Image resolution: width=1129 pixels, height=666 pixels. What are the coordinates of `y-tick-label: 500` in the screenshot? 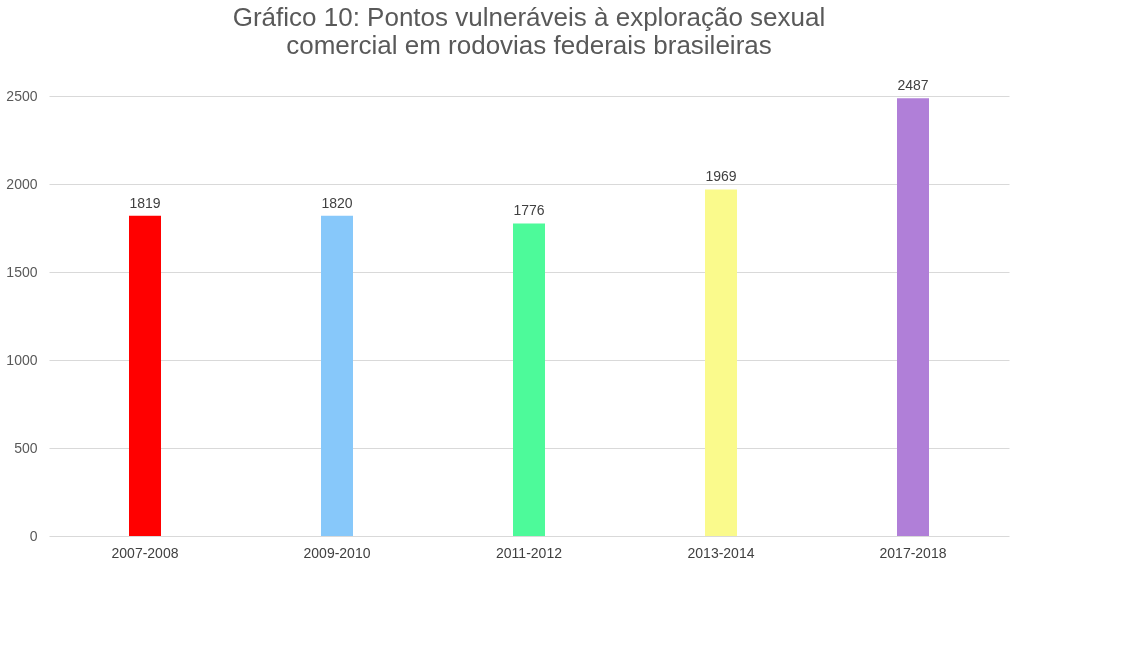 It's located at (26, 447).